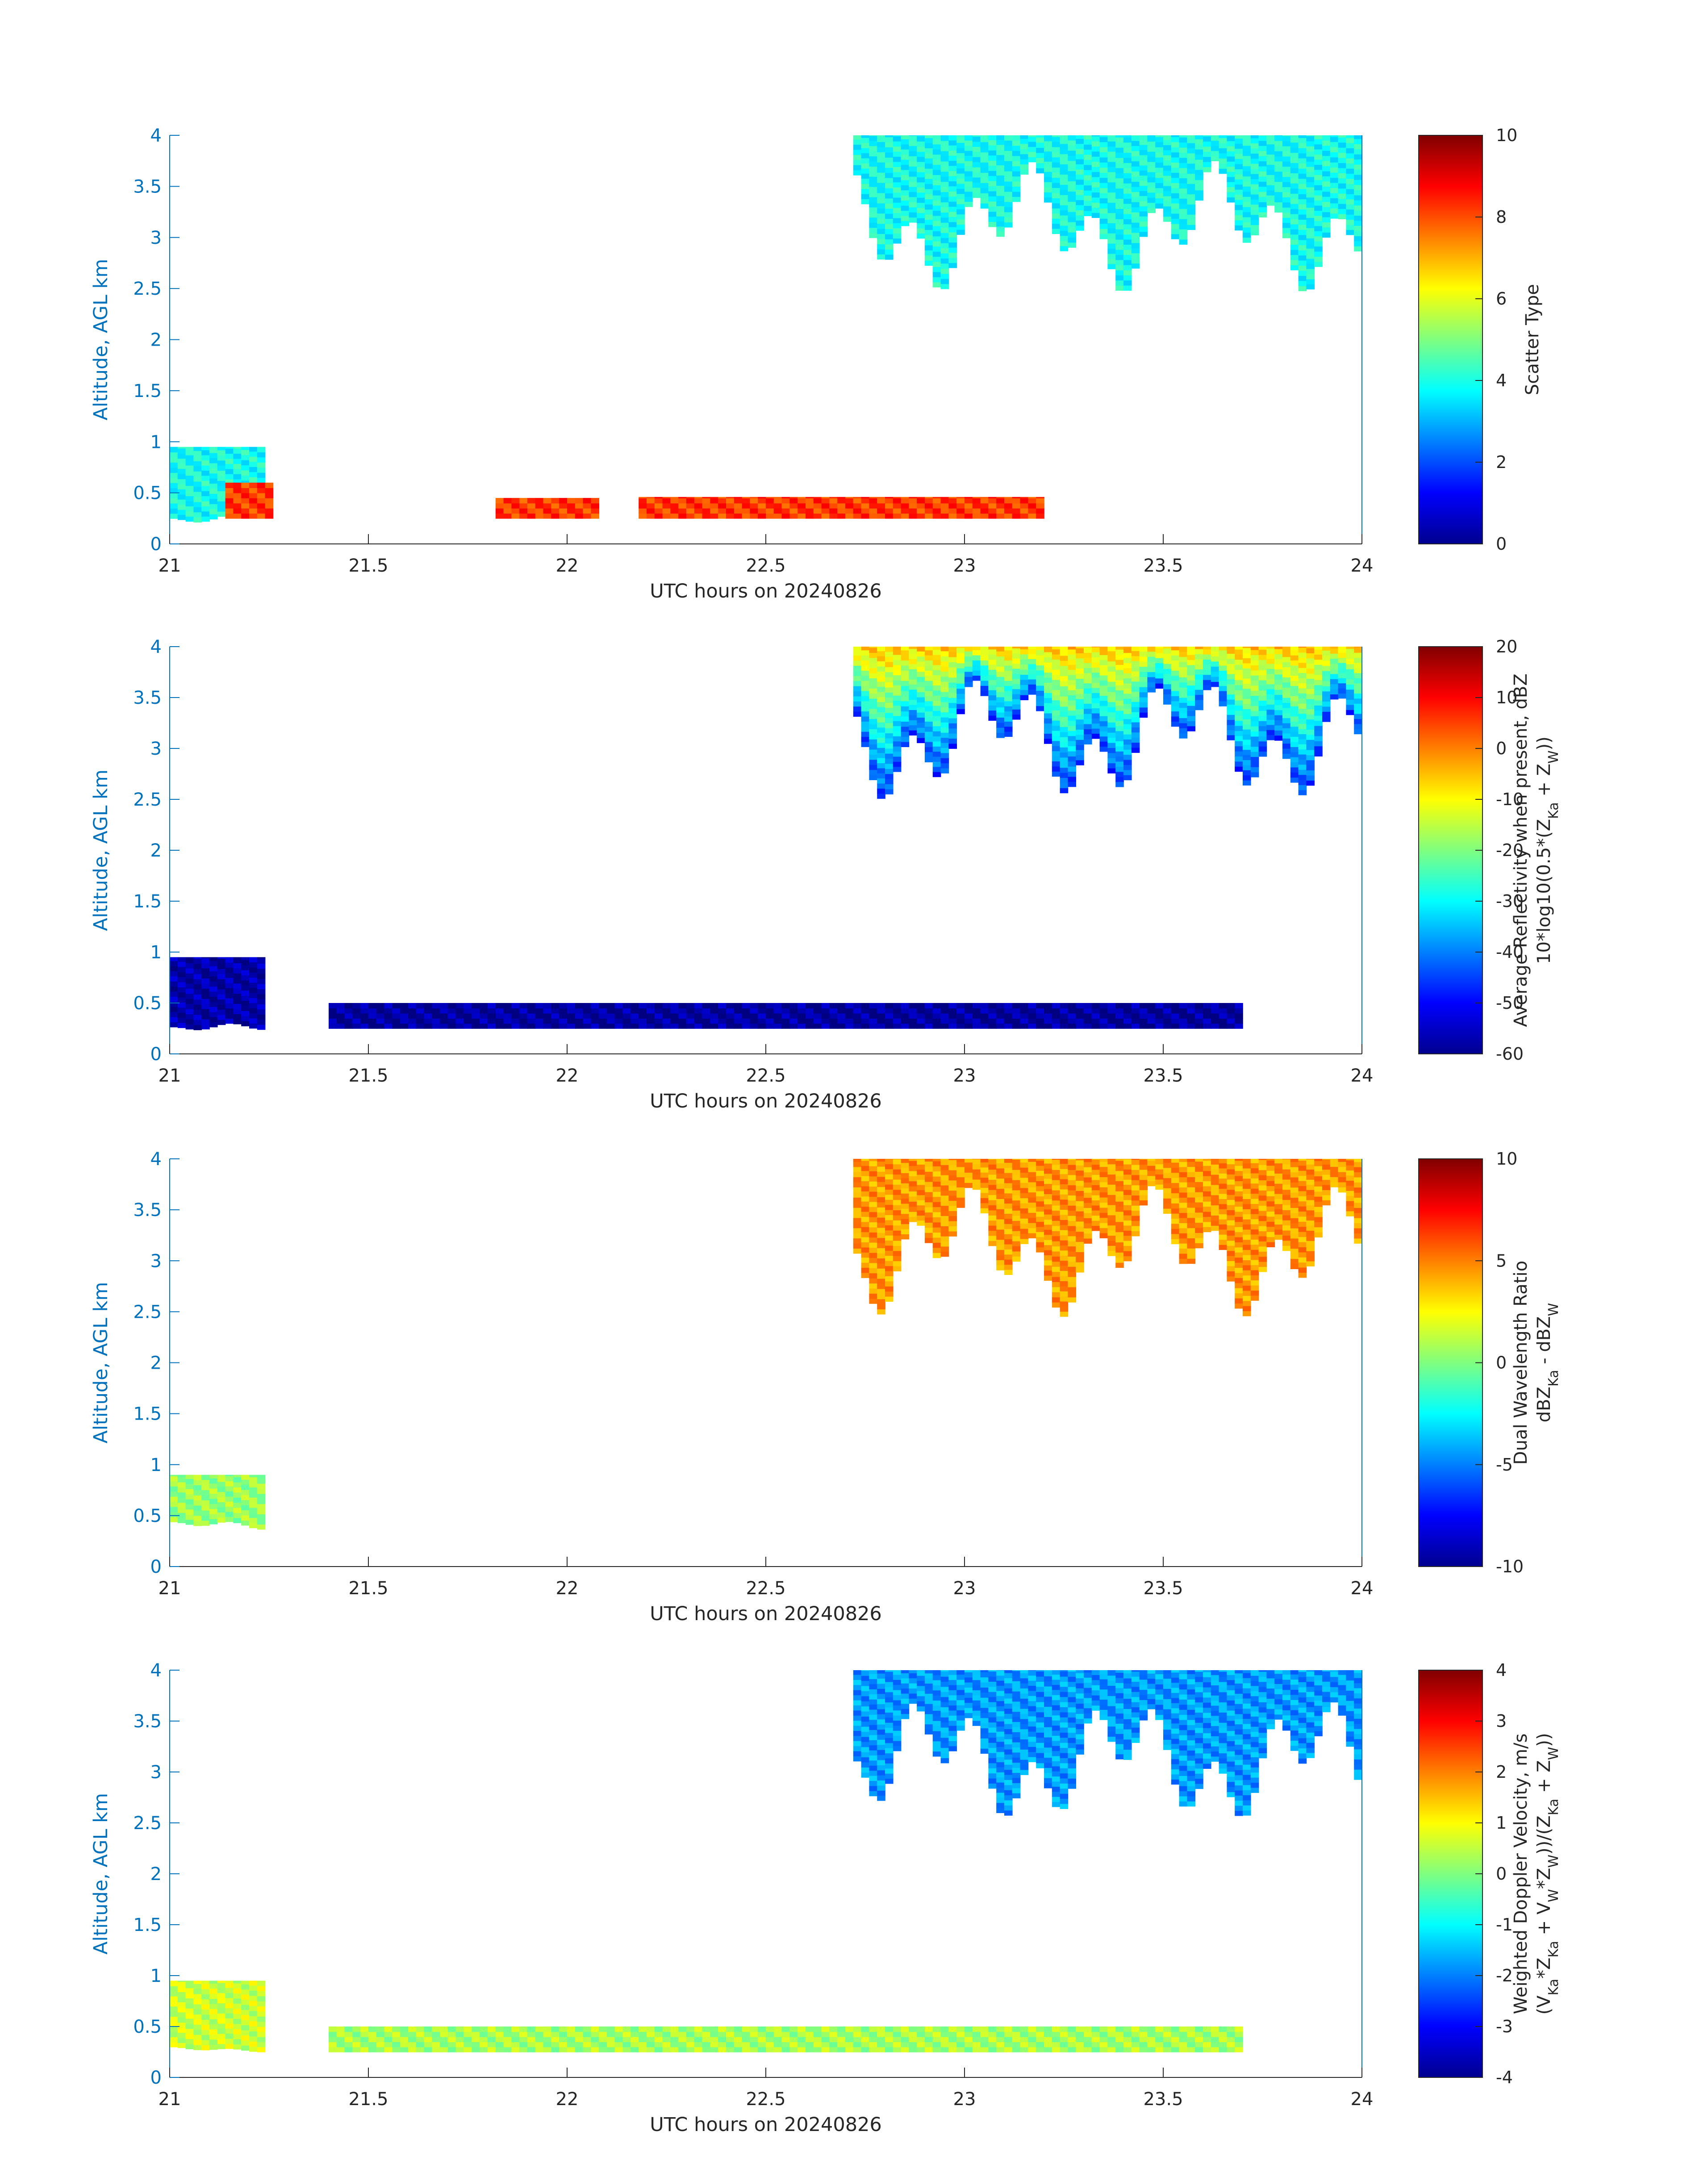 This screenshot has height=2177, width=1708. Describe the element at coordinates (147, 186) in the screenshot. I see `y-tick-label: 3.5` at that location.